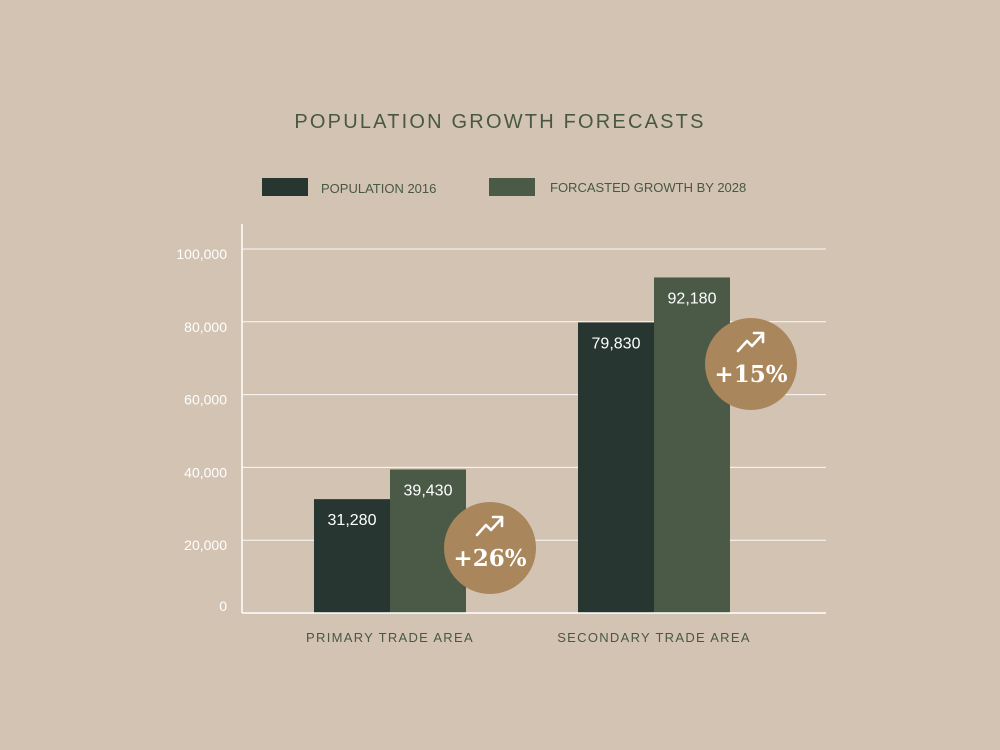 The image size is (1000, 750). What do you see at coordinates (616, 343) in the screenshot?
I see `bar-value-label: 79,830` at bounding box center [616, 343].